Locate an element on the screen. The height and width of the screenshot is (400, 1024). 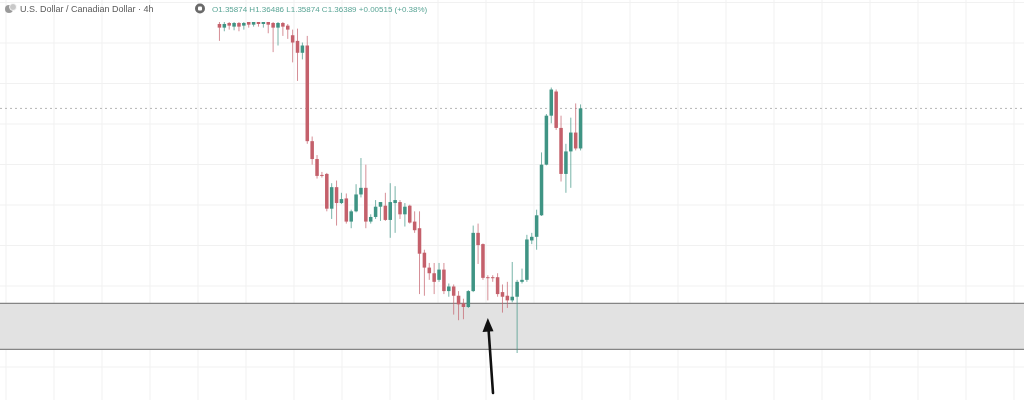
text: U.S. Dollar / Canadian Dollar · 4h is located at coordinates (87, 9).